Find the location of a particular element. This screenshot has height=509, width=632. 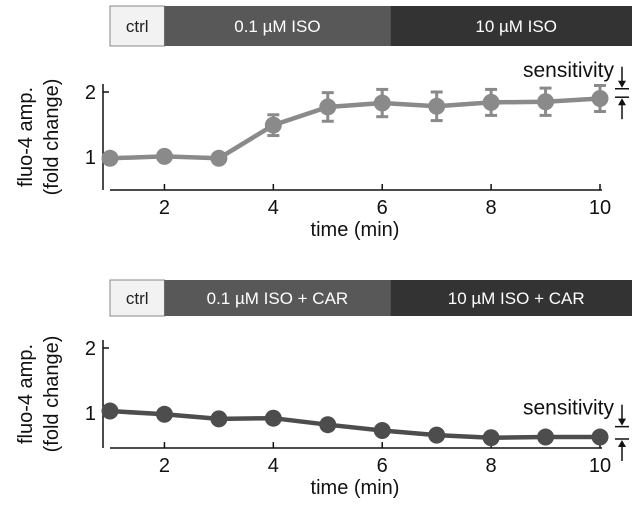

condition-label: 0.1 µM ISO + CAR is located at coordinates (278, 298).